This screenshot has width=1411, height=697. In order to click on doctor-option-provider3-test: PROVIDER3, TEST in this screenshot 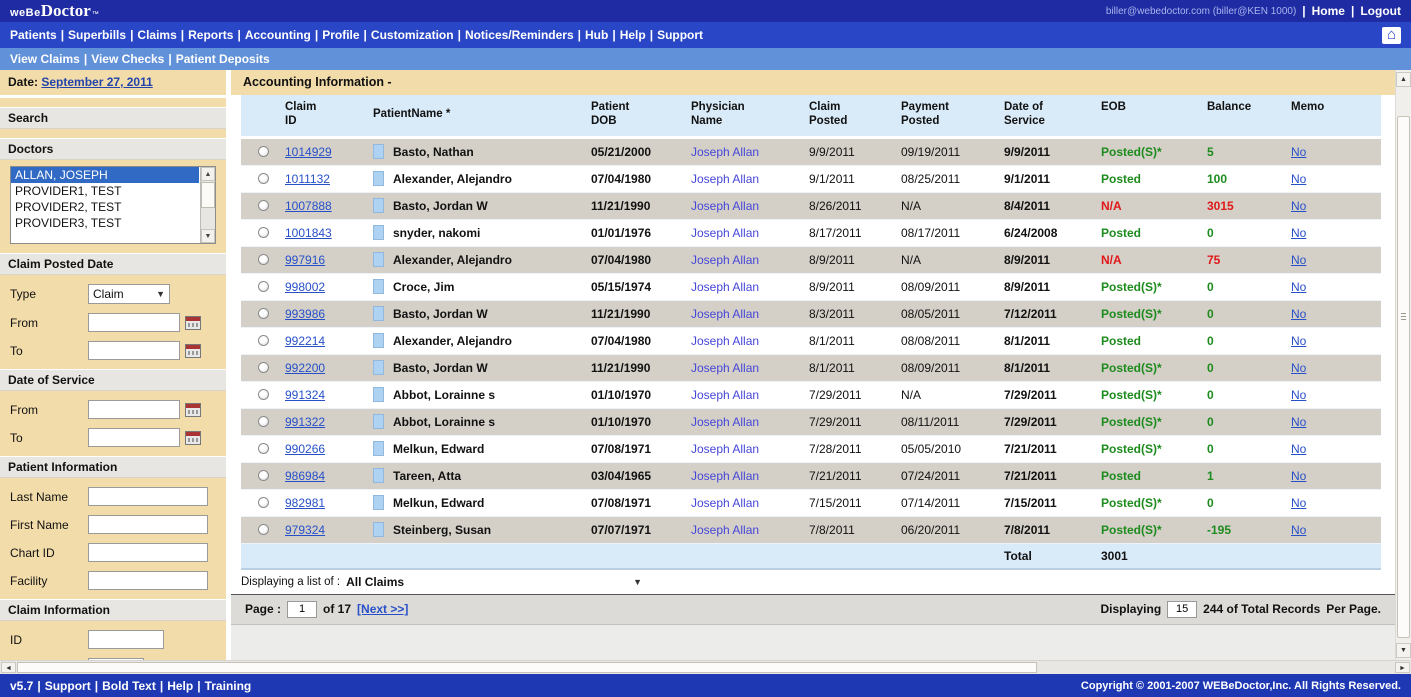, I will do `click(68, 223)`.